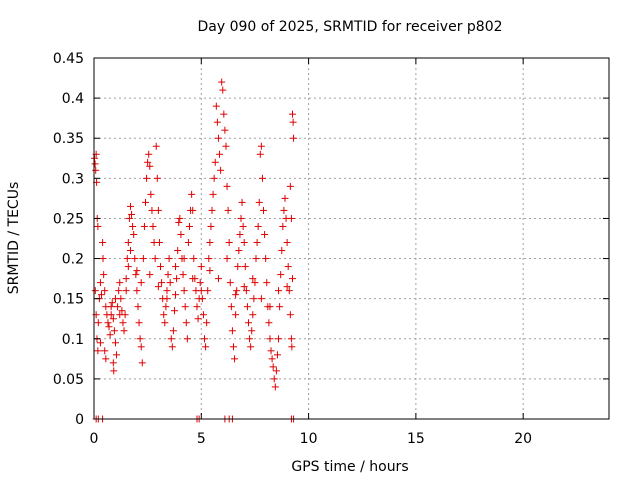 This screenshot has height=480, width=640. I want to click on y-tick-label: 0.2, so click(73, 260).